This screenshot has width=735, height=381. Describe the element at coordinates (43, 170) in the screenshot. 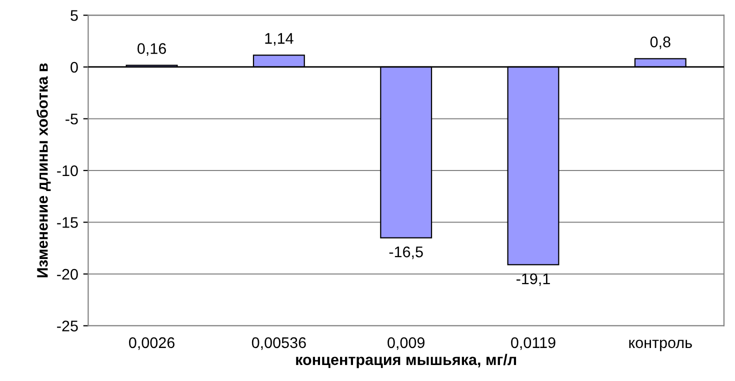

I see `y-axis-title: Изменение длины хоботка в` at that location.